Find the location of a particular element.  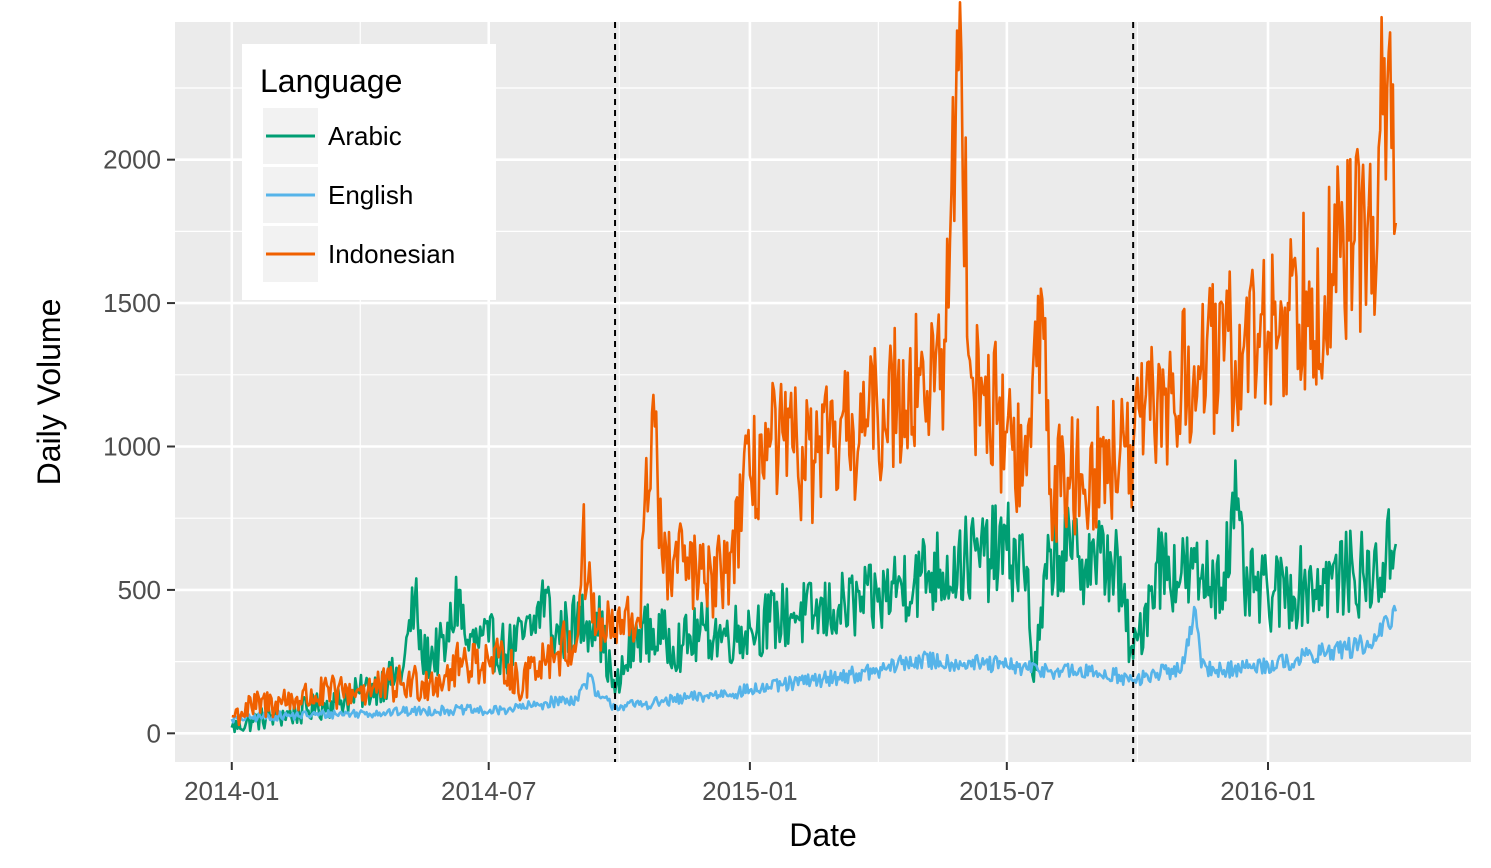

legend-label-indonesian: Indonesian is located at coordinates (391, 254).